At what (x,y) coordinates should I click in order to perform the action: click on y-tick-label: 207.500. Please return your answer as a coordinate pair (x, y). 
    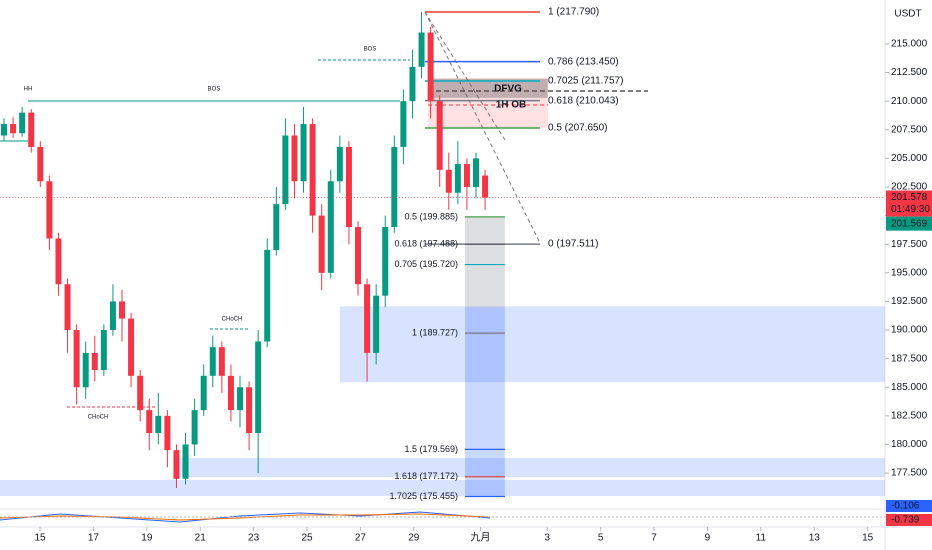
    Looking at the image, I should click on (909, 129).